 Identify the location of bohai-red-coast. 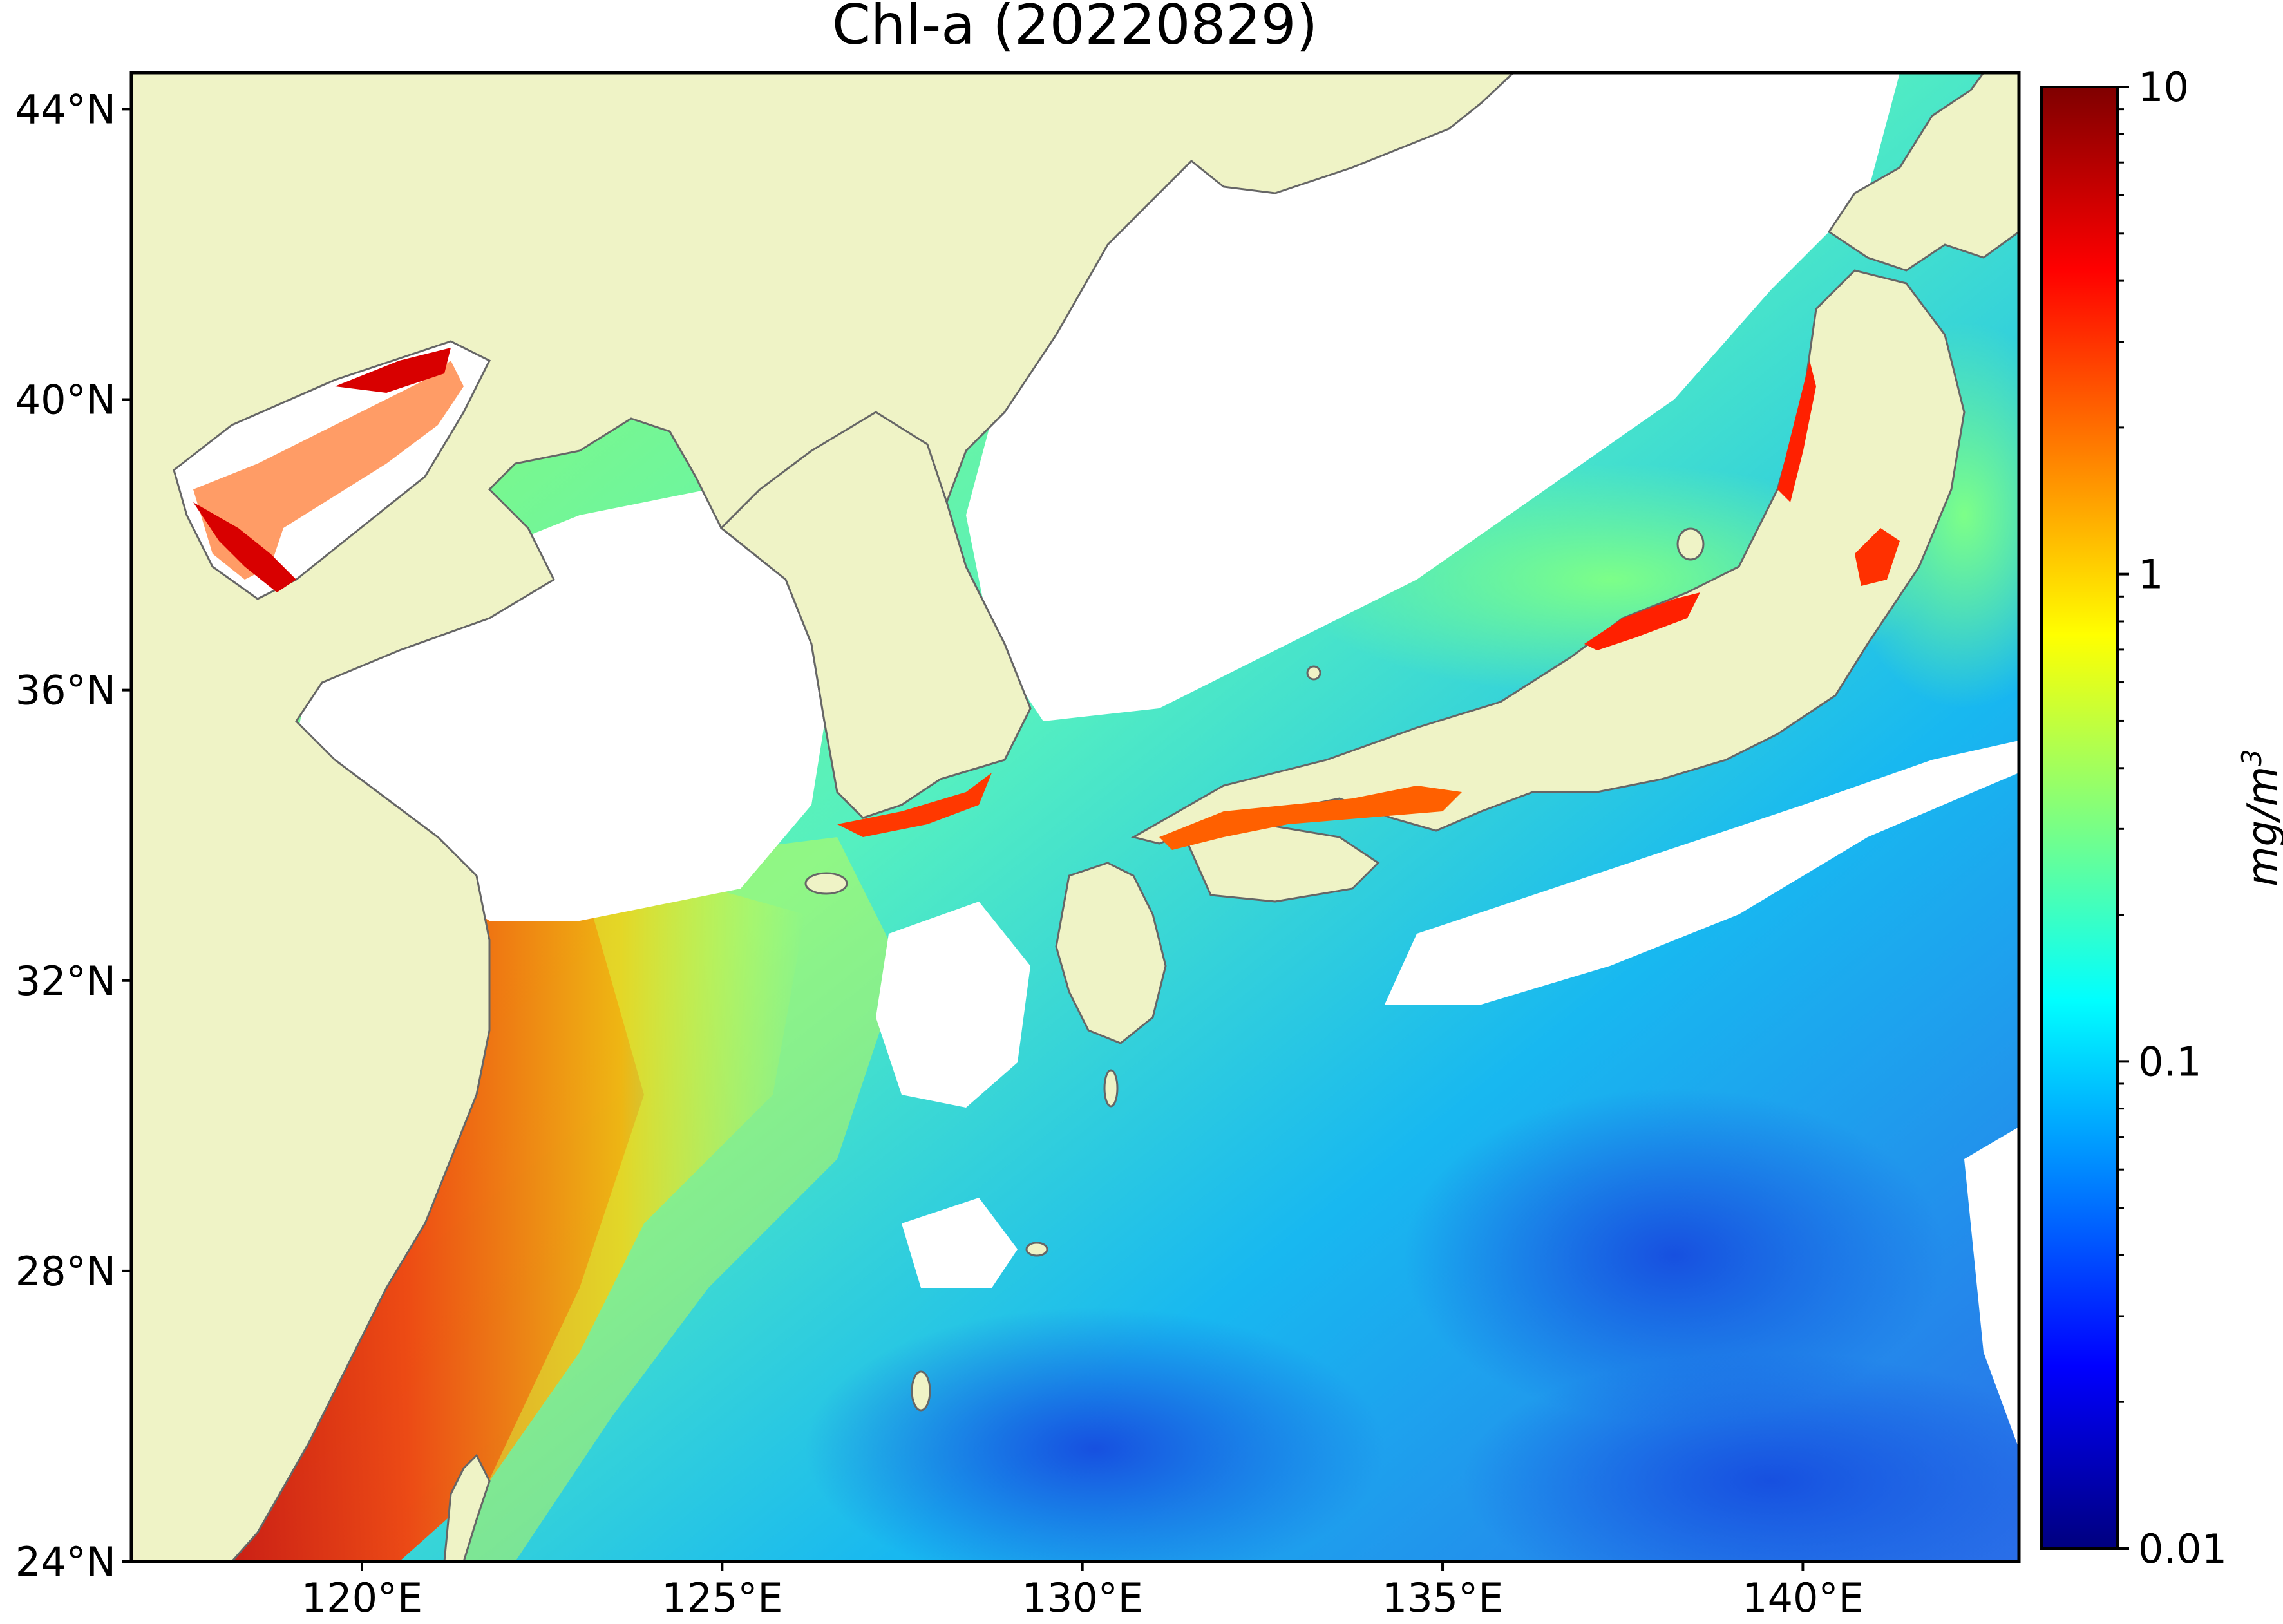
(322, 470).